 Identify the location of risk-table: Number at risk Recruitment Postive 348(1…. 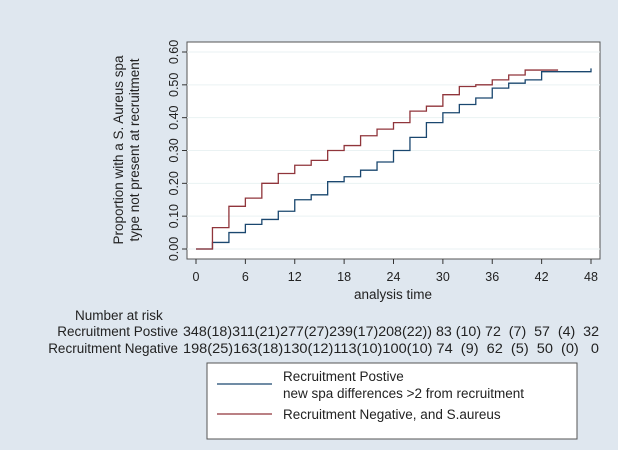
(323, 332).